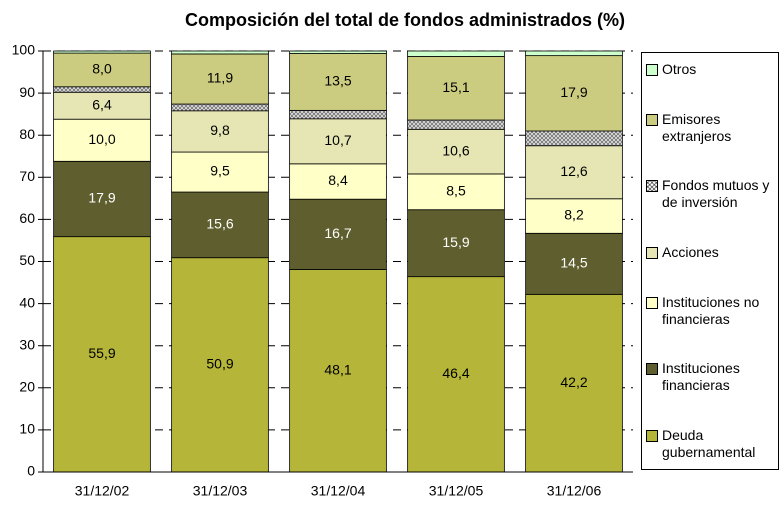 The width and height of the screenshot is (784, 511). I want to click on legend-label: Otros, so click(679, 69).